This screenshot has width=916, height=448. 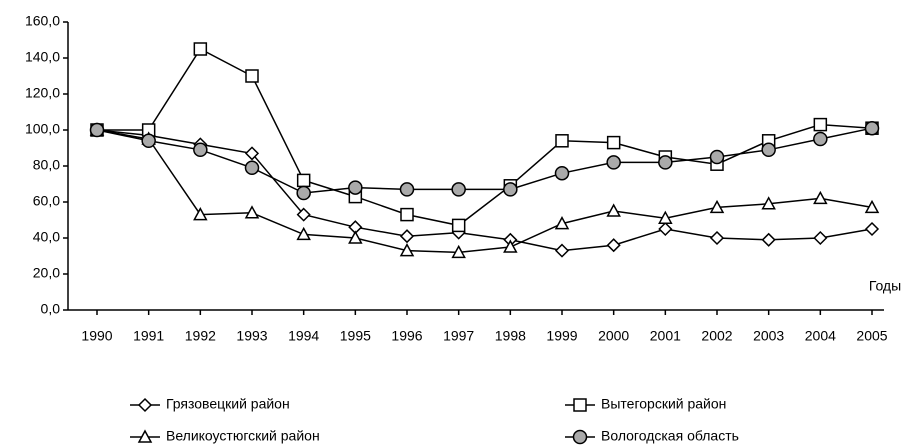 What do you see at coordinates (510, 336) in the screenshot?
I see `x-tick-label: 1998` at bounding box center [510, 336].